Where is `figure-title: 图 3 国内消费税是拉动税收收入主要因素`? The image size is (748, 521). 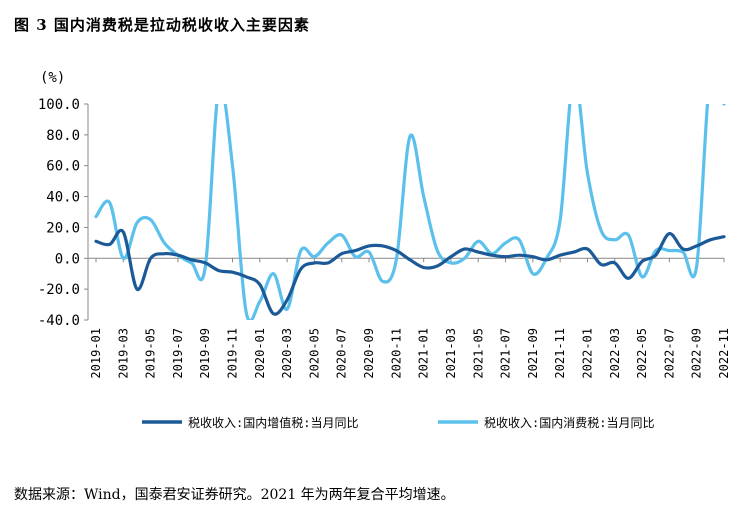
figure-title: 图 3 国内消费税是拉动税收收入主要因素 is located at coordinates (162, 25).